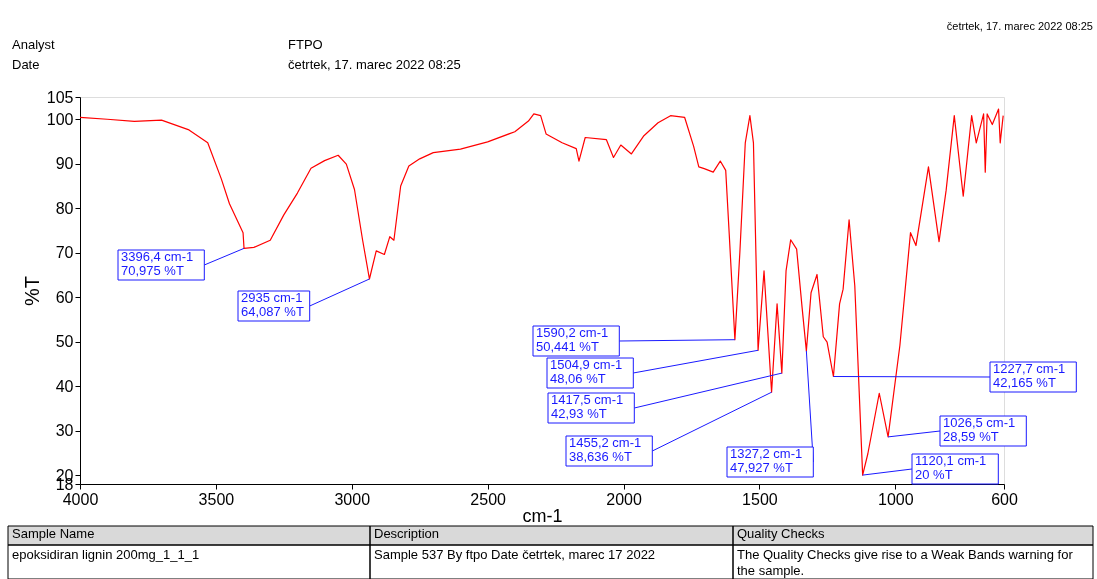  I want to click on annotation: 1120,1 cm-1 20 %T, so click(951, 467).